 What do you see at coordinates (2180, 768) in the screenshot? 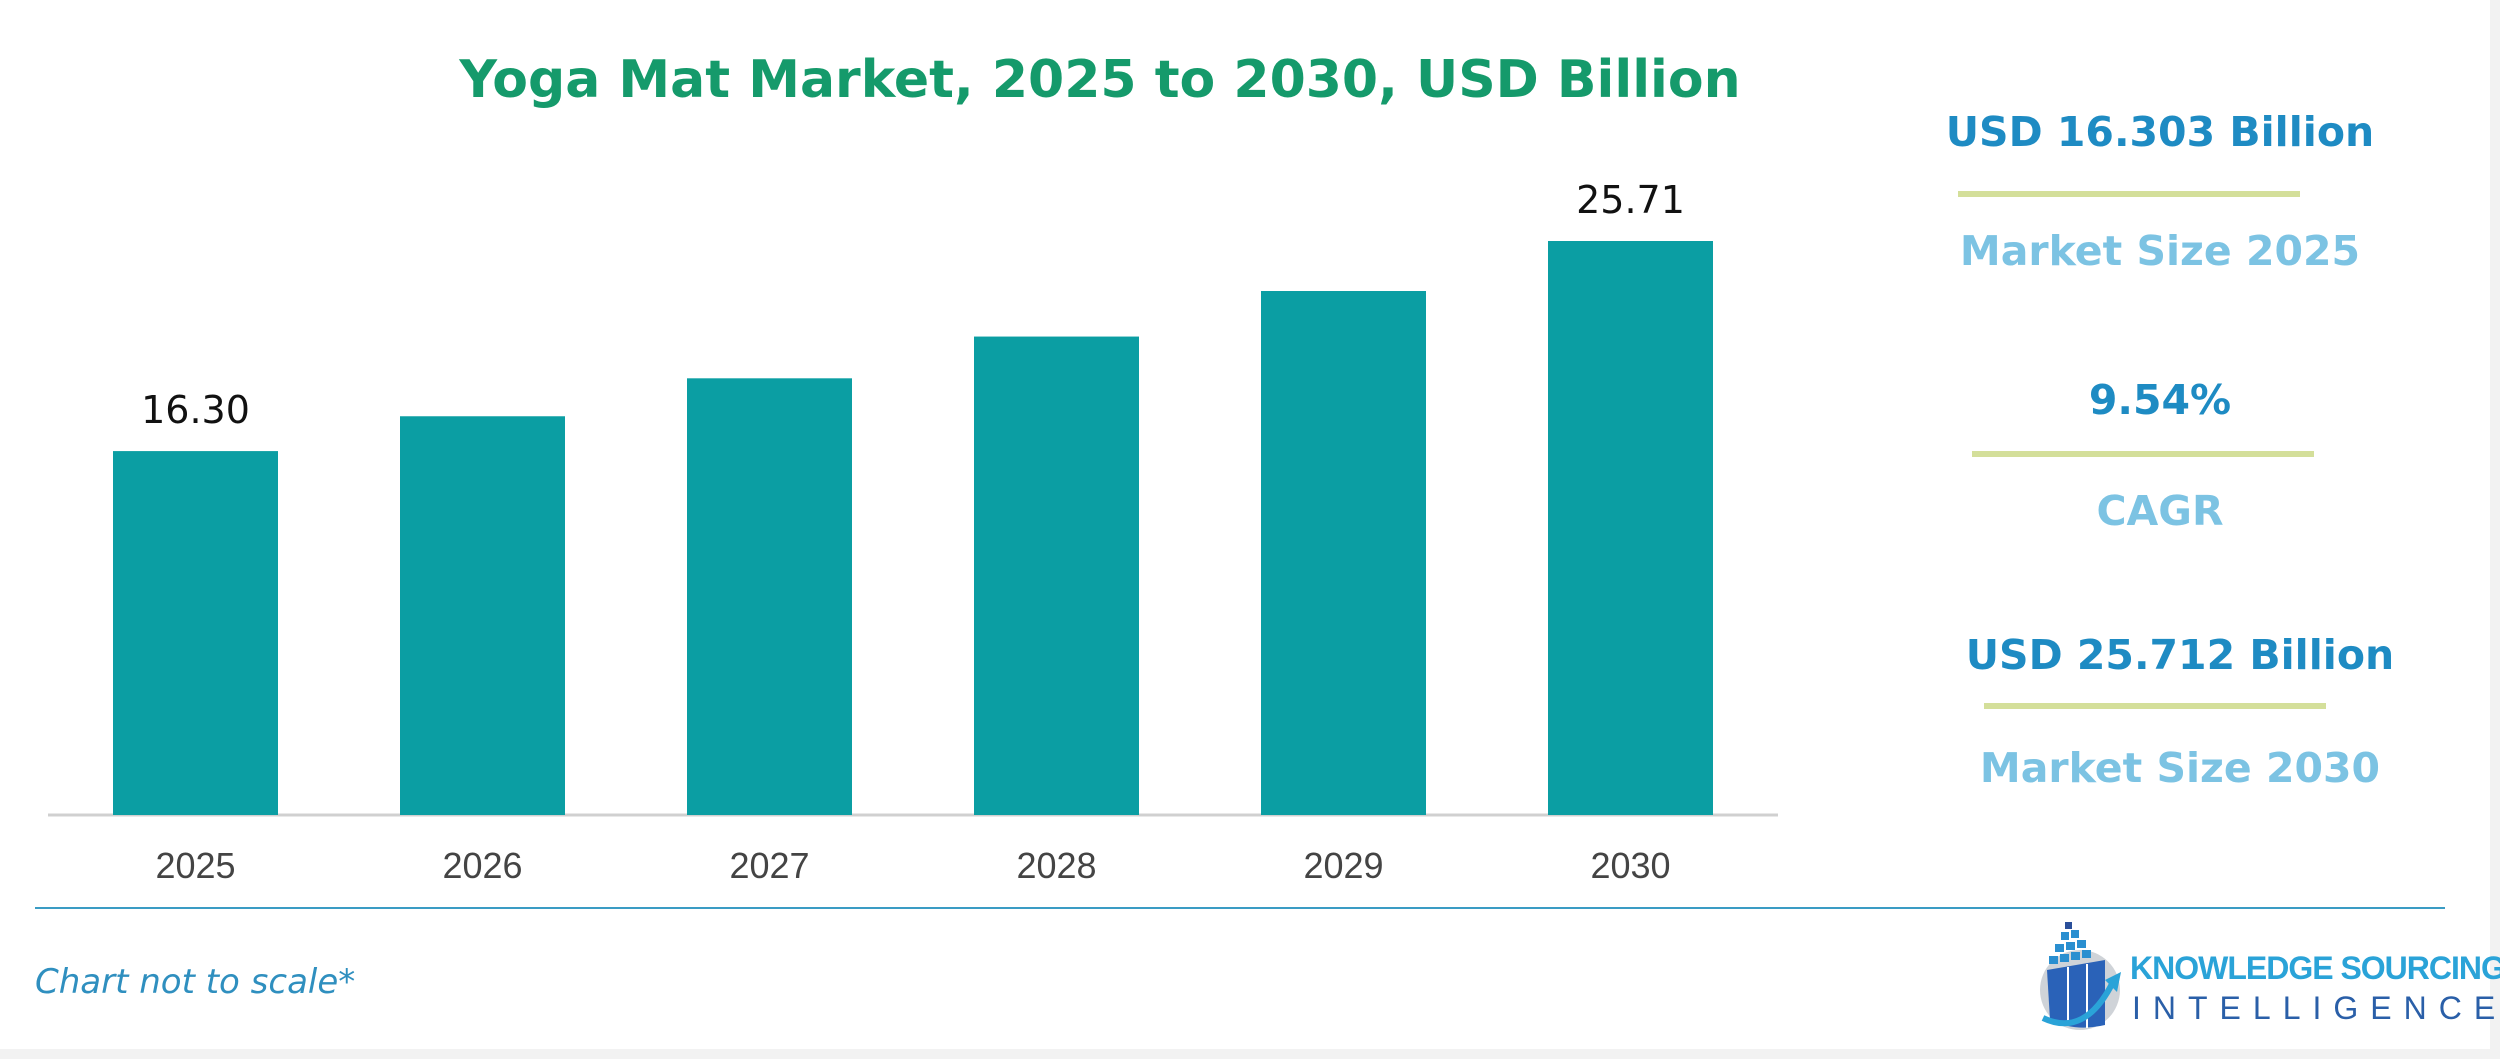
I see `kpi-market-size-2030-label: Market Size 2030` at bounding box center [2180, 768].